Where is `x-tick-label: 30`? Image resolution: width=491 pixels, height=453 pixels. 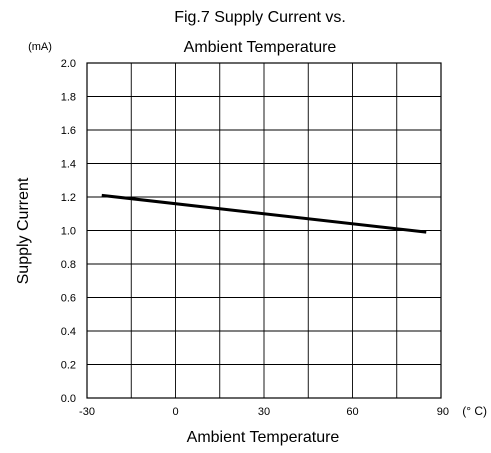
x-tick-label: 30 is located at coordinates (264, 412).